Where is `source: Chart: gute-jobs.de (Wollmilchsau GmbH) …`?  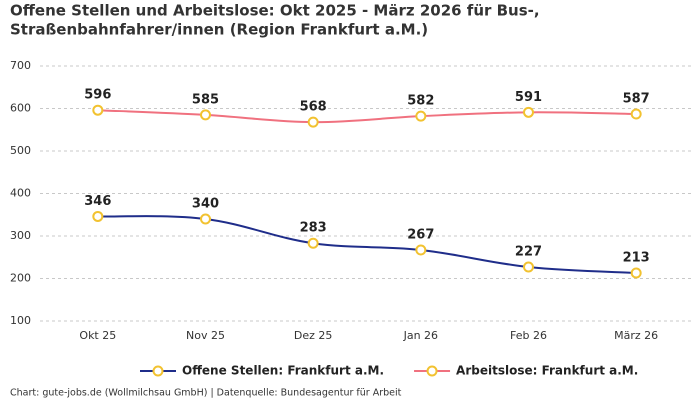
source: Chart: gute-jobs.de (Wollmilchsau GmbH) … is located at coordinates (206, 393).